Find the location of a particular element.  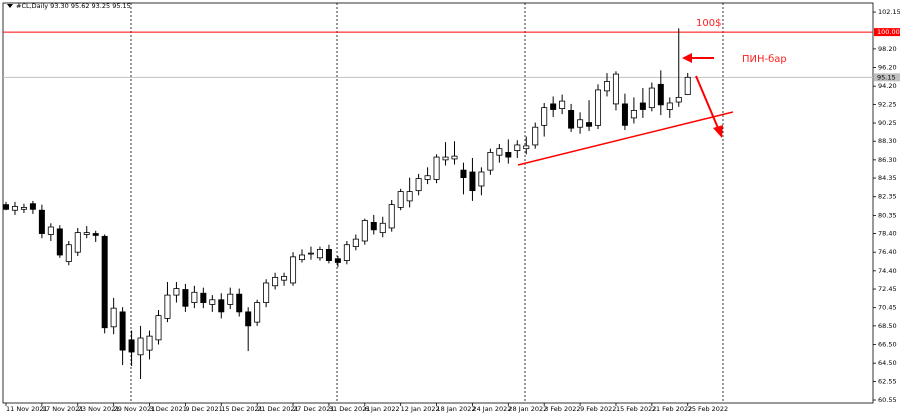

y-tick-label: 68.50 is located at coordinates (887, 326).